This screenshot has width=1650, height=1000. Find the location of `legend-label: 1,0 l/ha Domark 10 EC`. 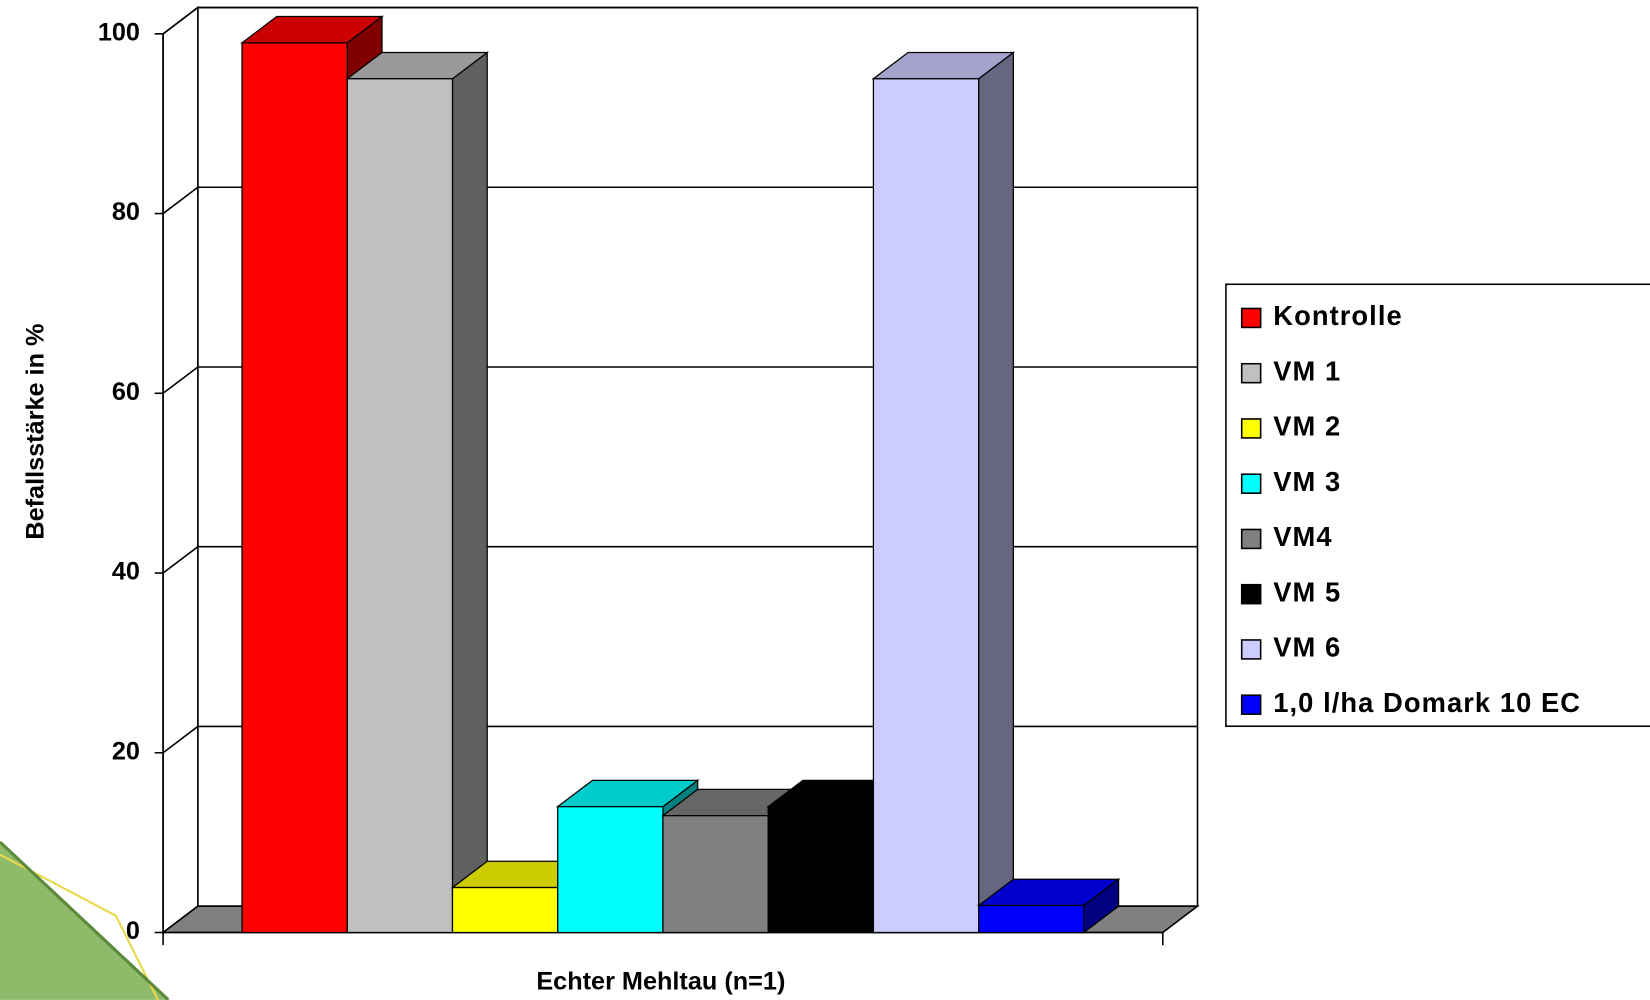

legend-label: 1,0 l/ha Domark 10 EC is located at coordinates (1427, 702).